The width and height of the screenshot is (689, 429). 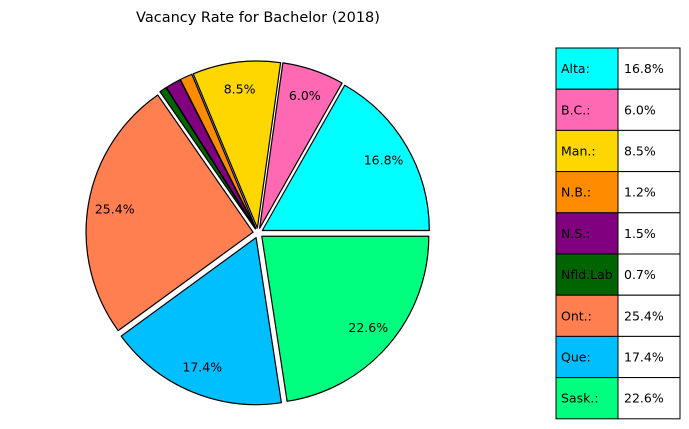 What do you see at coordinates (368, 327) in the screenshot?
I see `slice-label-sask: 22.6%` at bounding box center [368, 327].